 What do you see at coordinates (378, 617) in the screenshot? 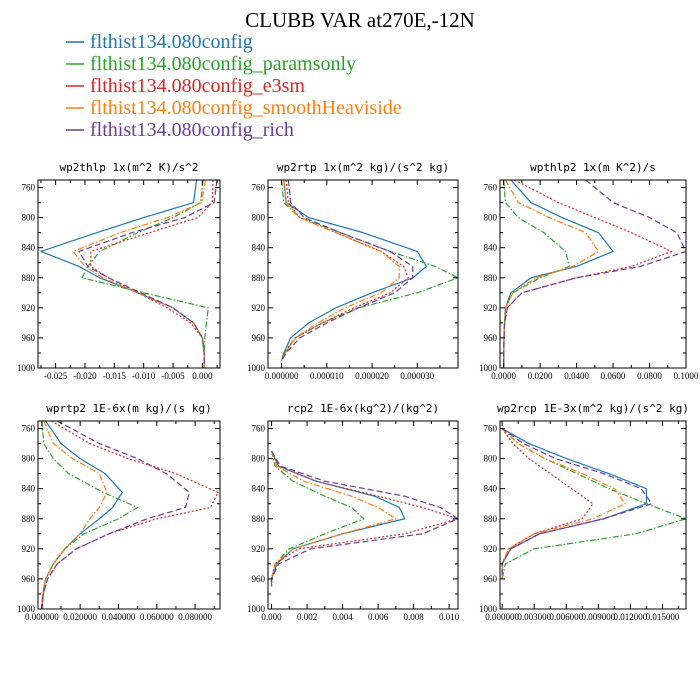
I see `x-tick-label: 0.006` at bounding box center [378, 617].